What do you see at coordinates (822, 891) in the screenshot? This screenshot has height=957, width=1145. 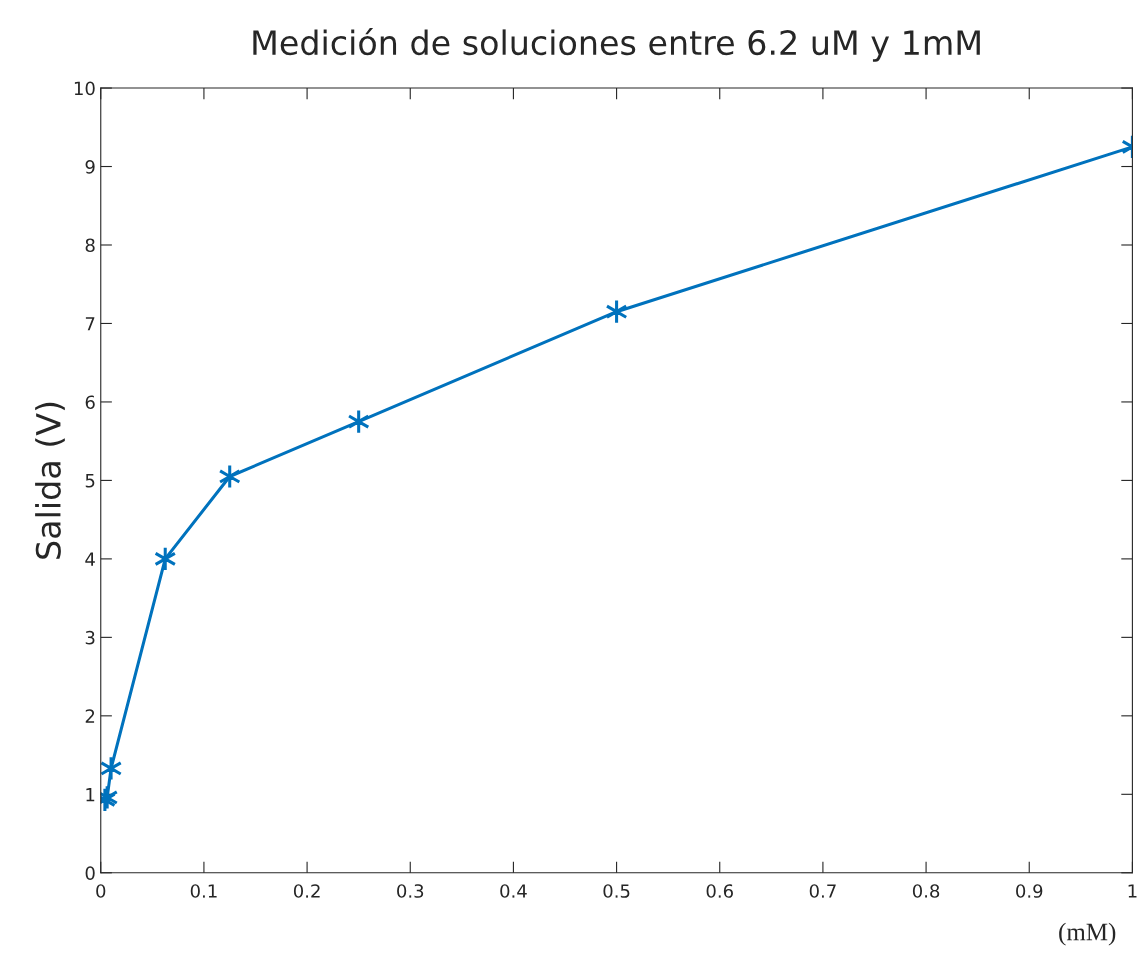 I see `x-tick-label: 0.7` at bounding box center [822, 891].